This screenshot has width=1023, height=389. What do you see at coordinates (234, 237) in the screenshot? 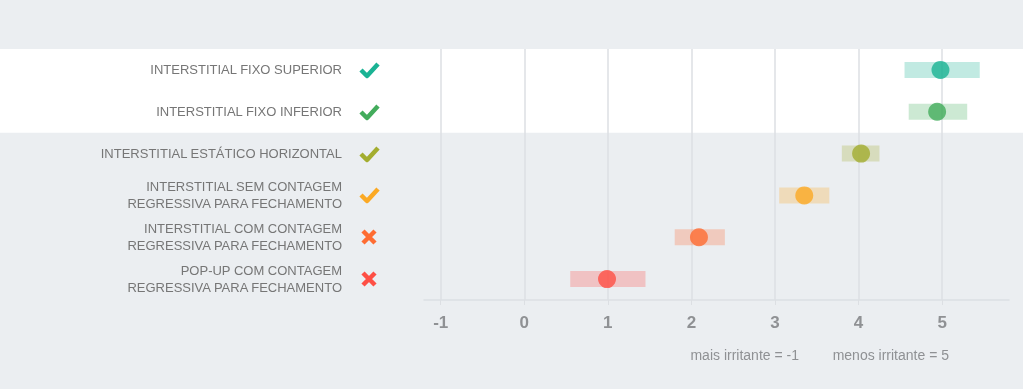
I see `y-tick-label: INTERSTITIAL COM CONTAGEM REGRESSIVA PARA FECHAMENTO` at bounding box center [234, 237].